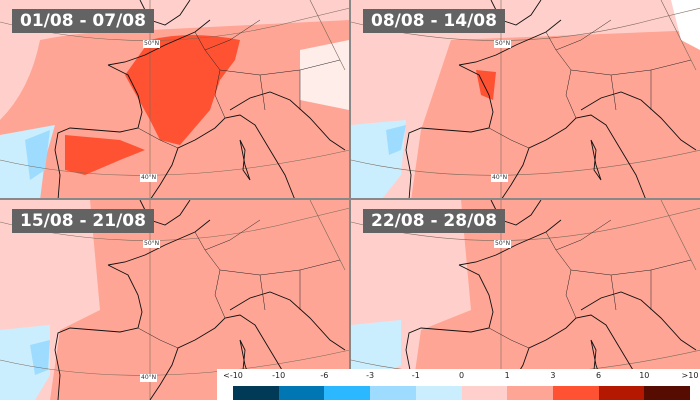  What do you see at coordinates (149, 378) in the screenshot?
I see `lat-label-40n-3: 40°N` at bounding box center [149, 378].